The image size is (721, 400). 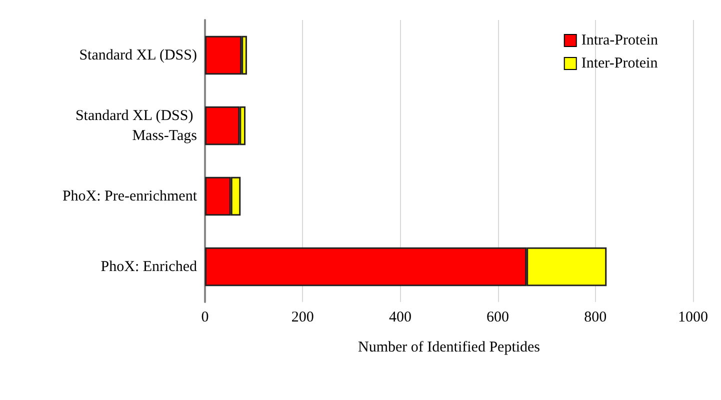 What do you see at coordinates (449, 348) in the screenshot?
I see `x-axis-title: Number of Identified Peptides` at bounding box center [449, 348].